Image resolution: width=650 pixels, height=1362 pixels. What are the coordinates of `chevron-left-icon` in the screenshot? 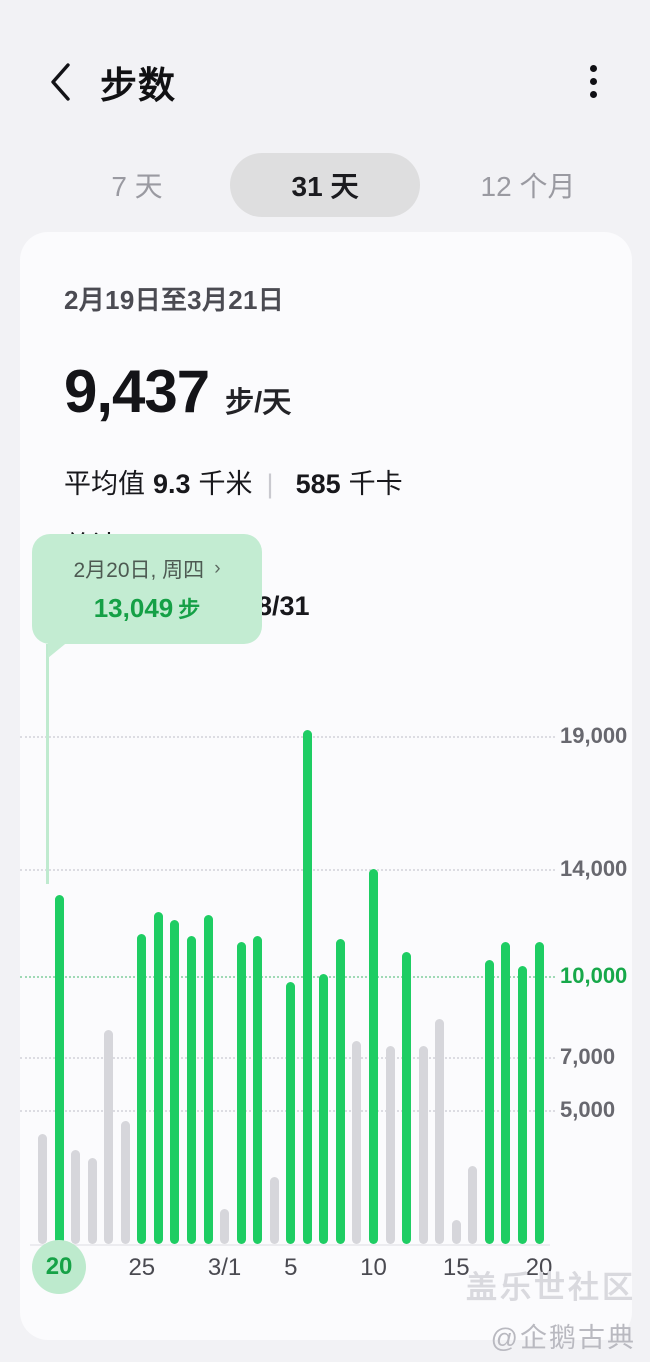 It's located at (61, 82).